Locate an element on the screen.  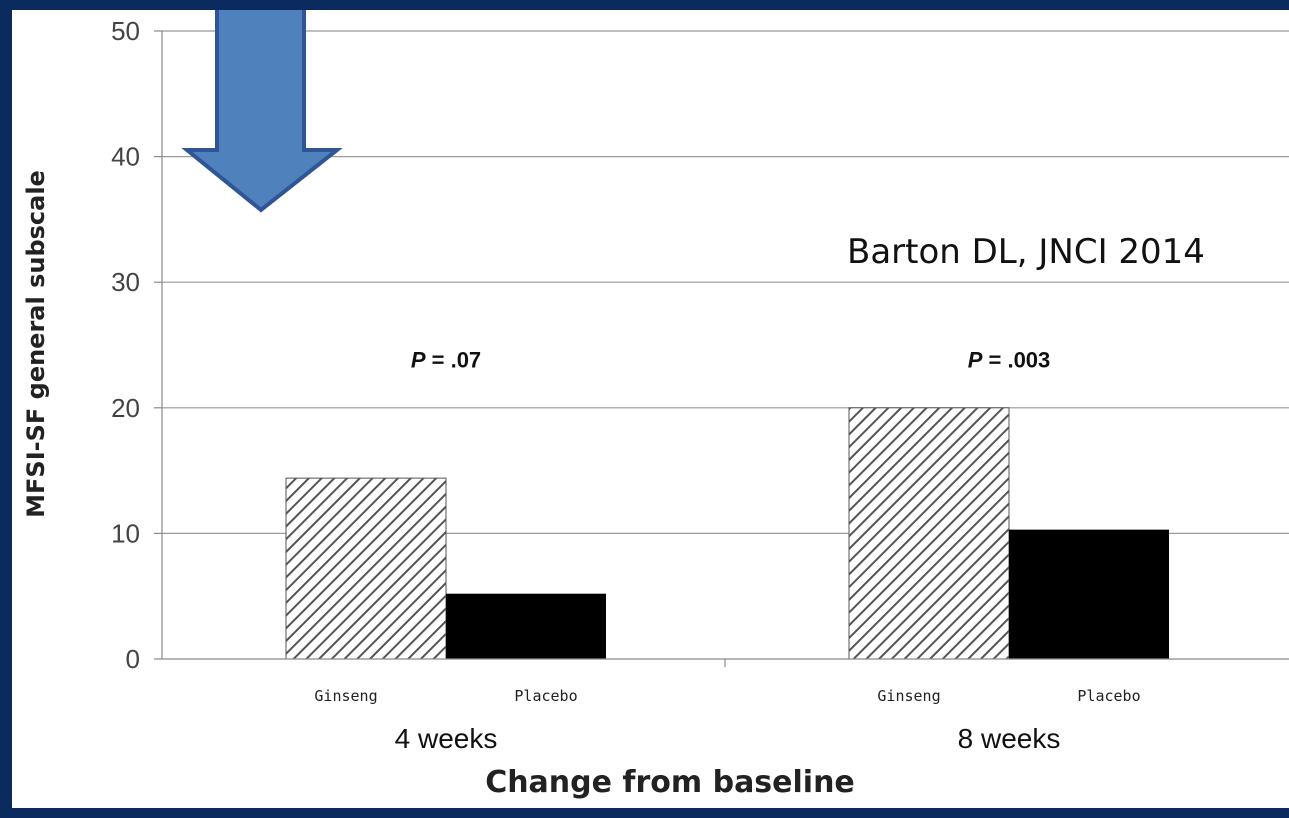
y-tick-label-40: 40 is located at coordinates (125, 157).